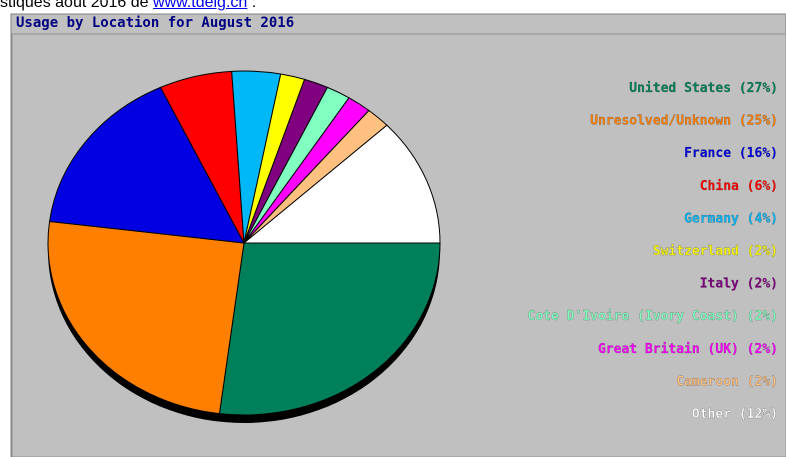 The height and width of the screenshot is (457, 786). Describe the element at coordinates (77, 5) in the screenshot. I see `caption-text: stiques août 2016 de` at that location.